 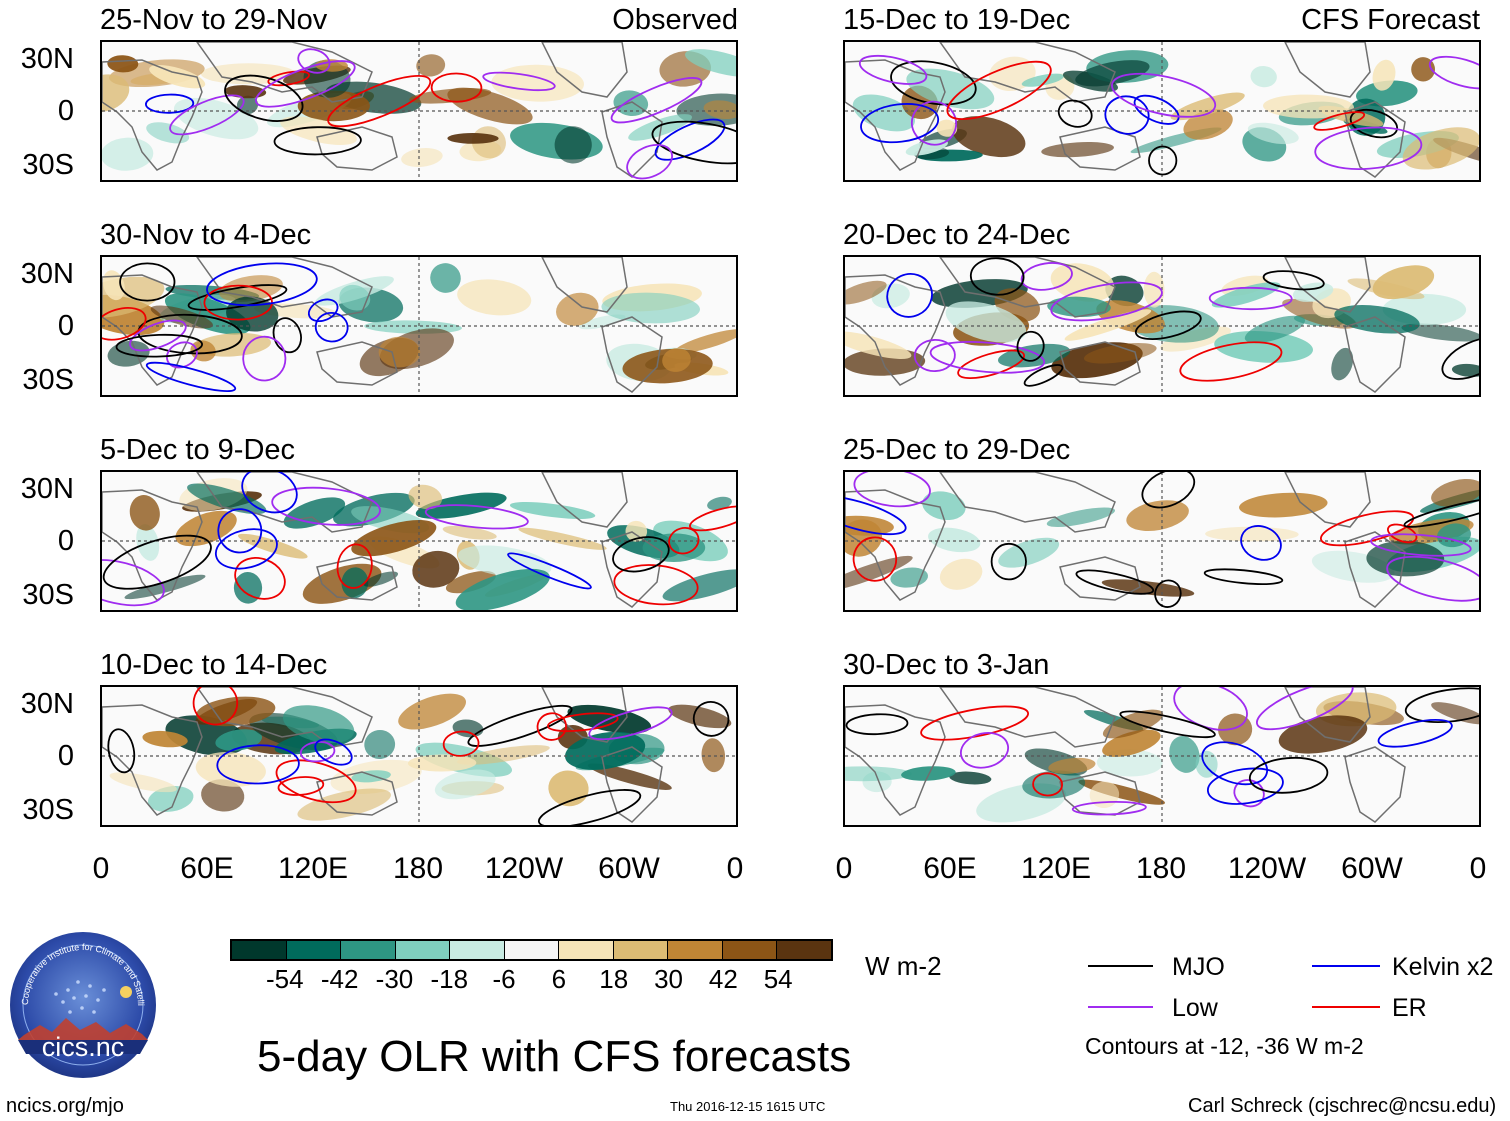 What do you see at coordinates (1267, 868) in the screenshot?
I see `lon-label-120w: 120W` at bounding box center [1267, 868].